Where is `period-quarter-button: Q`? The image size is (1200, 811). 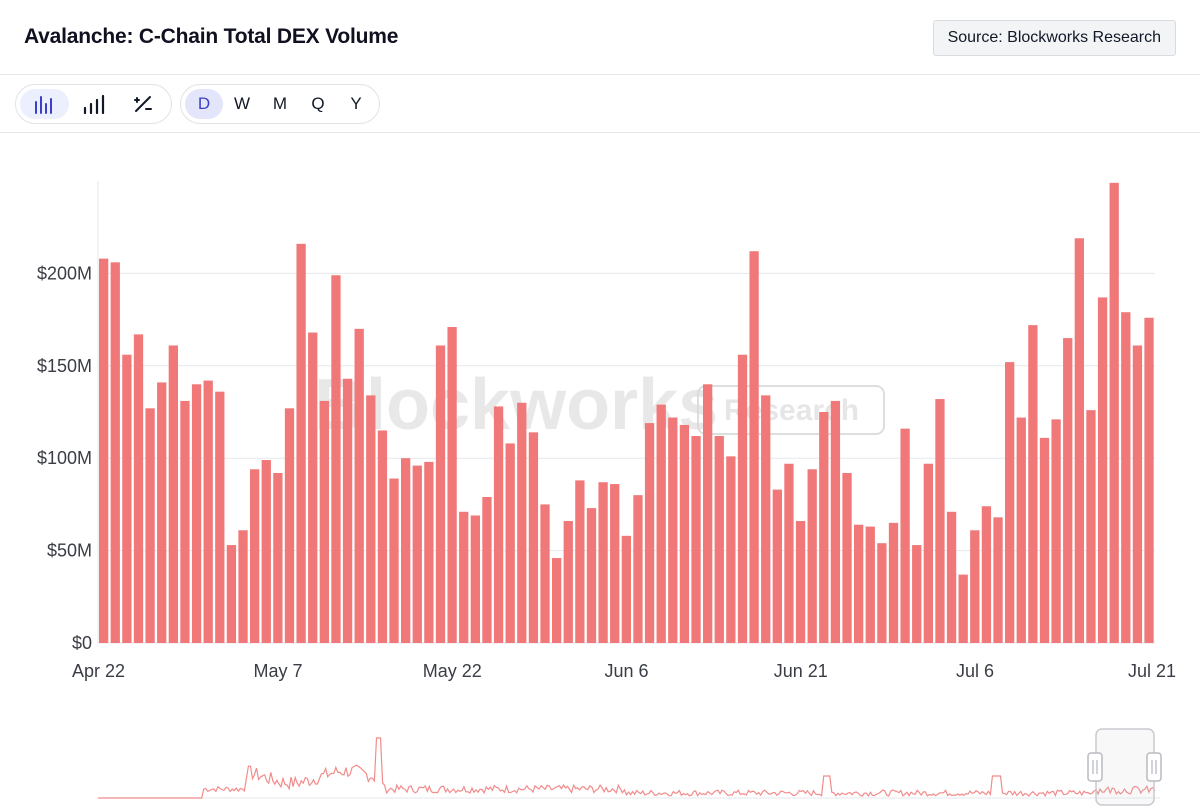 period-quarter-button: Q is located at coordinates (318, 103).